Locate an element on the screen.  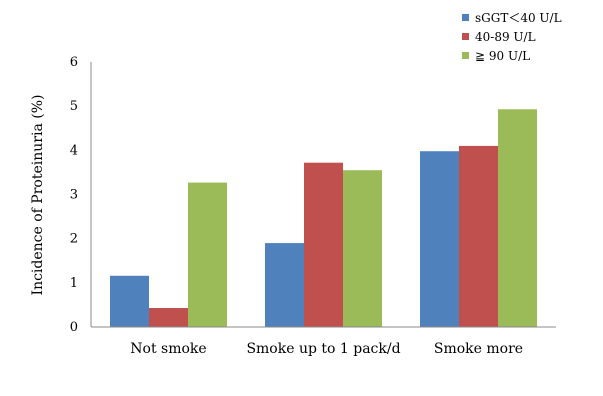
x-category-labels: Not smoke Smoke up to 1 pack/d Smoke more is located at coordinates (326, 349).